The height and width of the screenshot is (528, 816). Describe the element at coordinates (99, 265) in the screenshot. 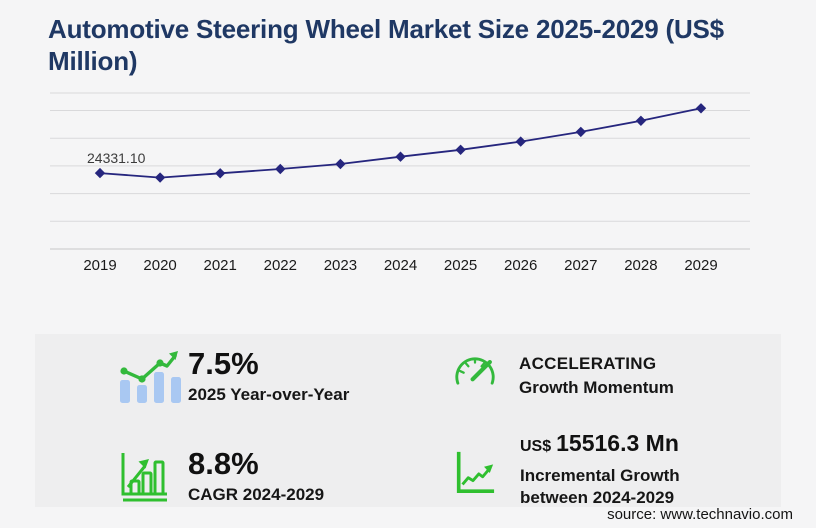

I see `x-tick-2019: 2019` at that location.